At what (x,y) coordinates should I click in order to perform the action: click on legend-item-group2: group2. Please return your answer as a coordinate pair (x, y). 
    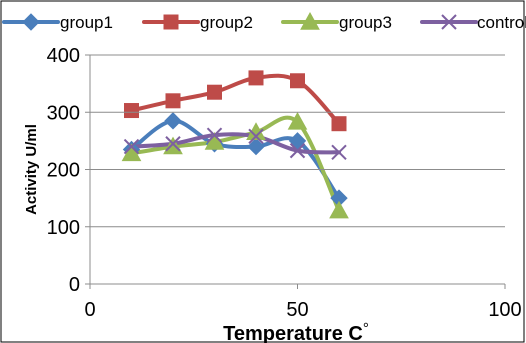
    Looking at the image, I should click on (197, 22).